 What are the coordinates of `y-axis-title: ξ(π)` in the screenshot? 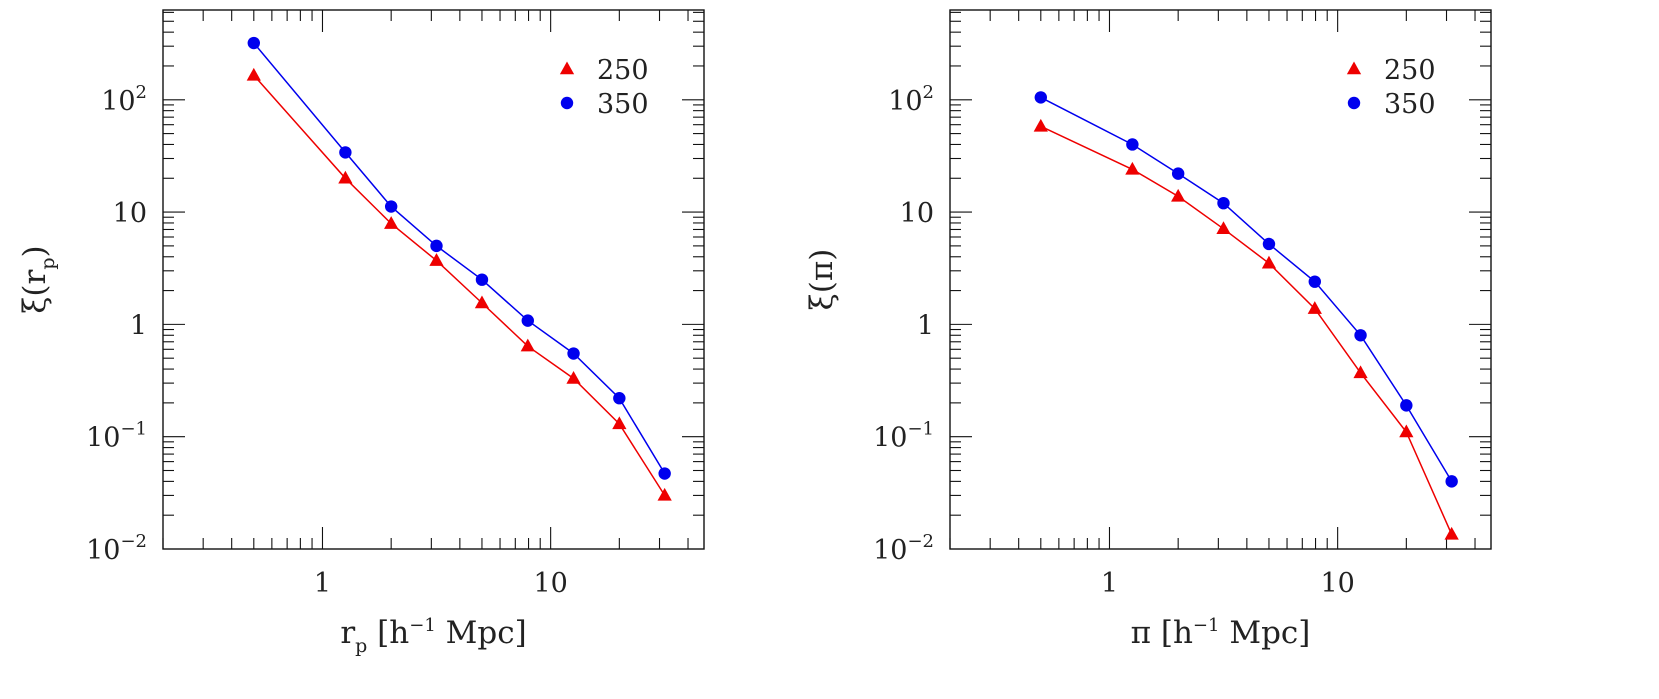 It's located at (822, 280).